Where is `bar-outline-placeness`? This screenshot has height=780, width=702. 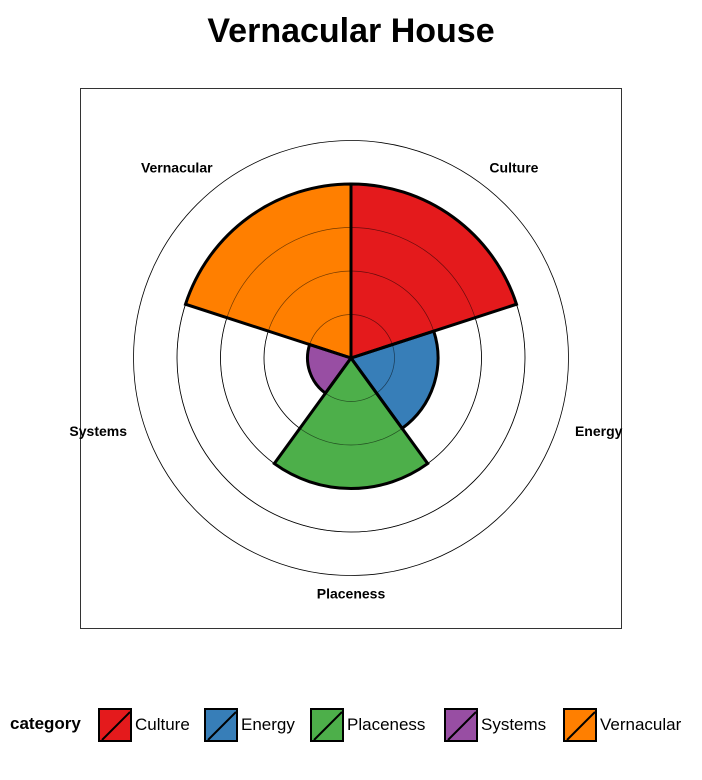 bar-outline-placeness is located at coordinates (351, 422).